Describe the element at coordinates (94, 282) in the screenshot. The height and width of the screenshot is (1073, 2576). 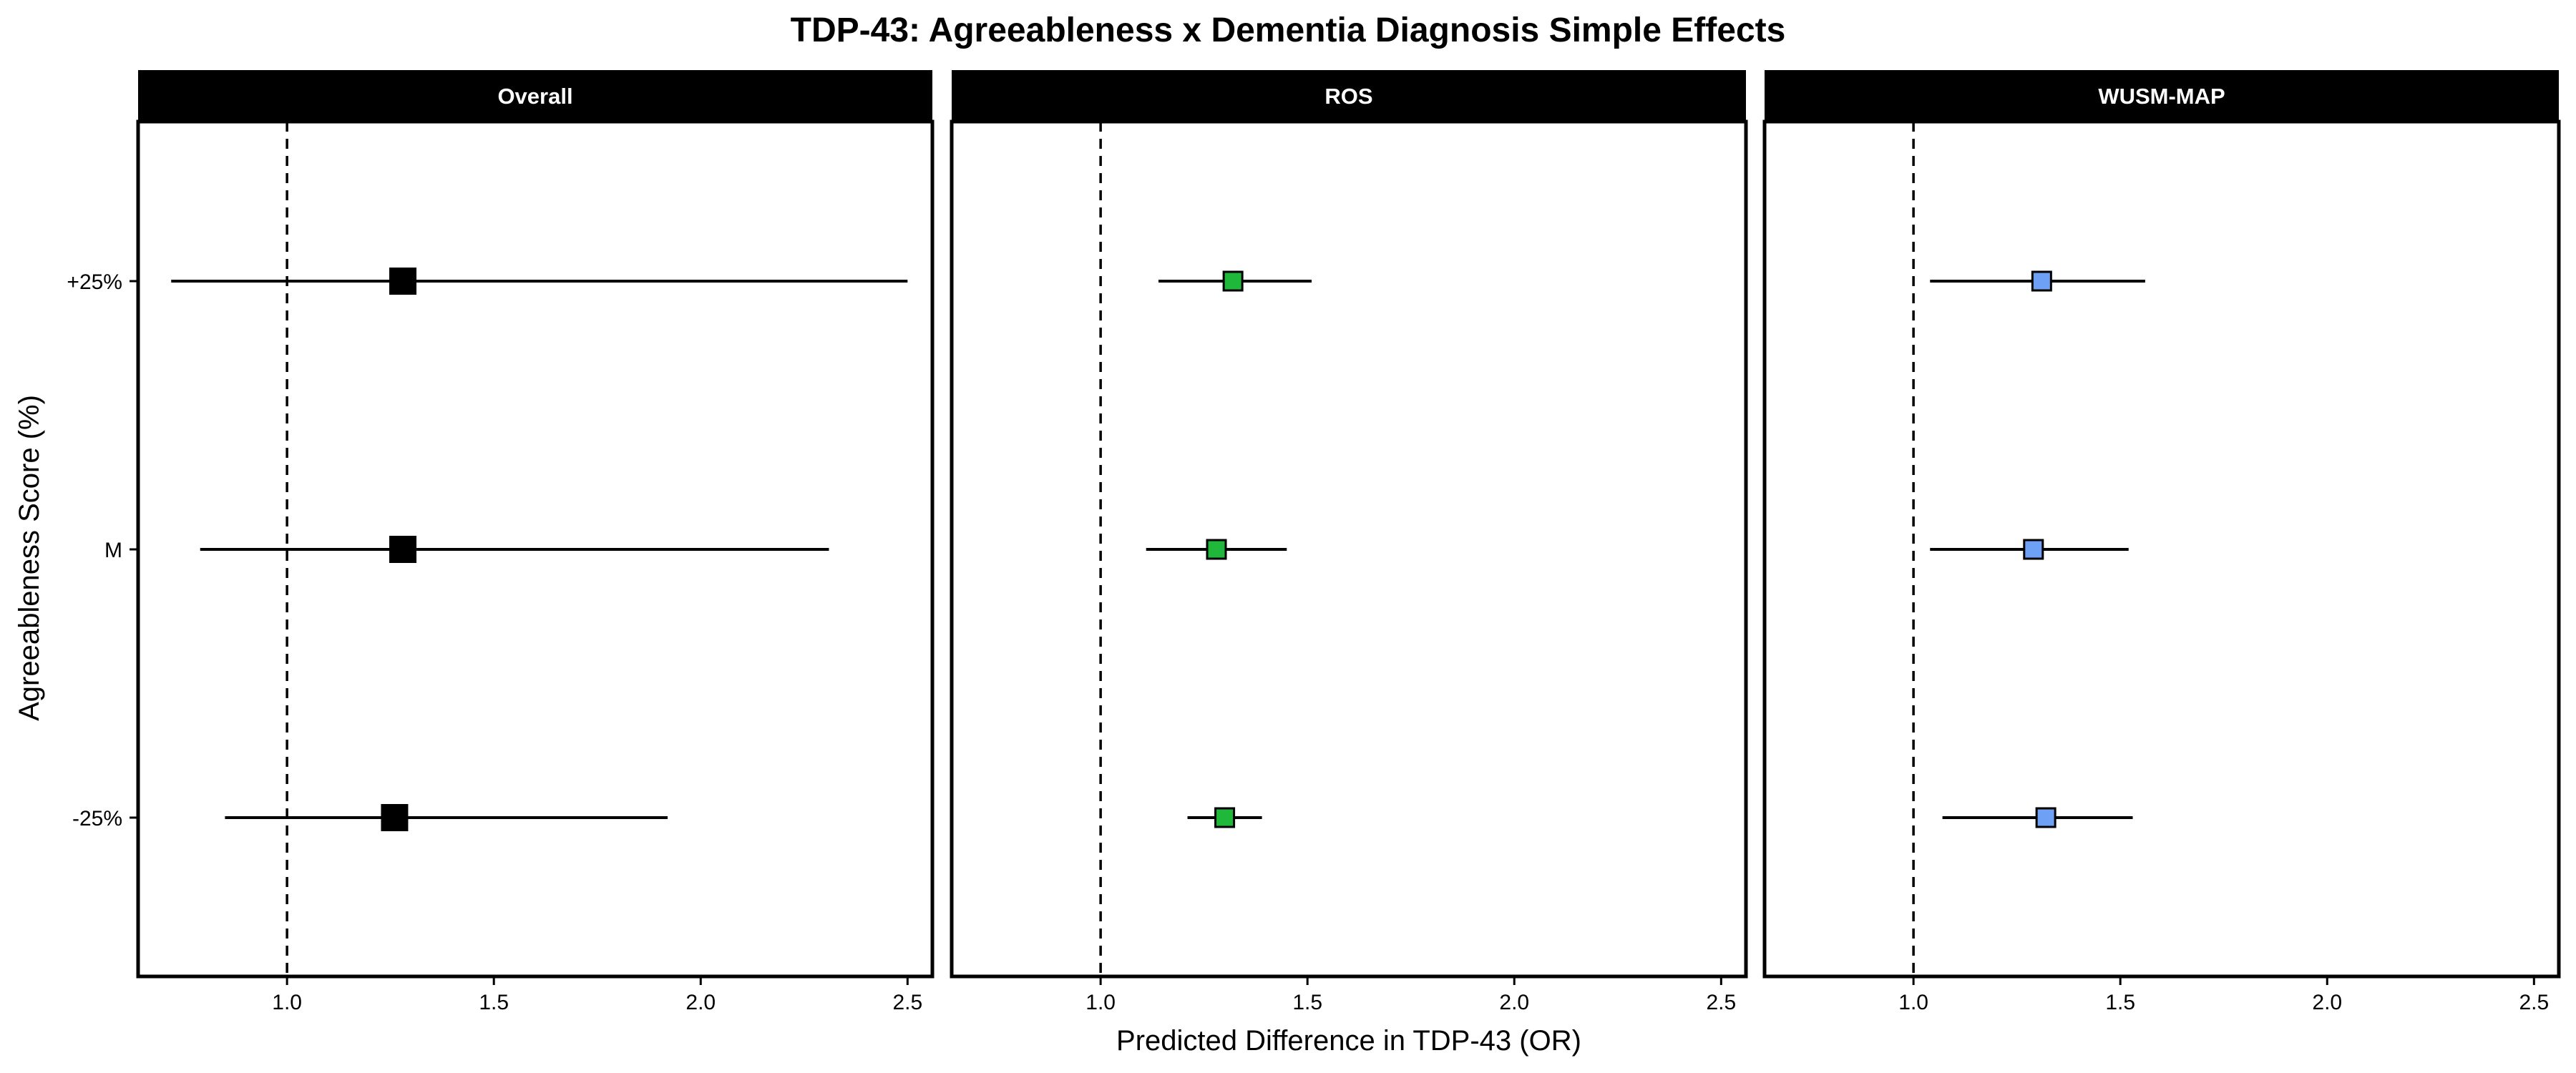
I see `y-tick-label: +25%` at that location.